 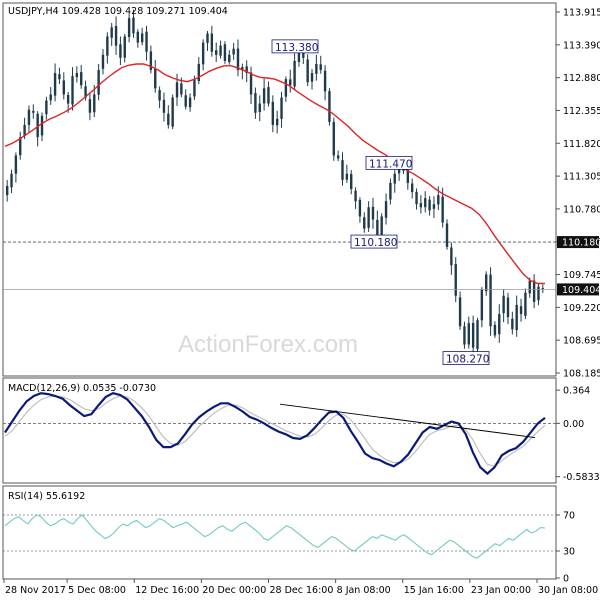 I want to click on price-tick-label: 111.305, so click(x=581, y=177).